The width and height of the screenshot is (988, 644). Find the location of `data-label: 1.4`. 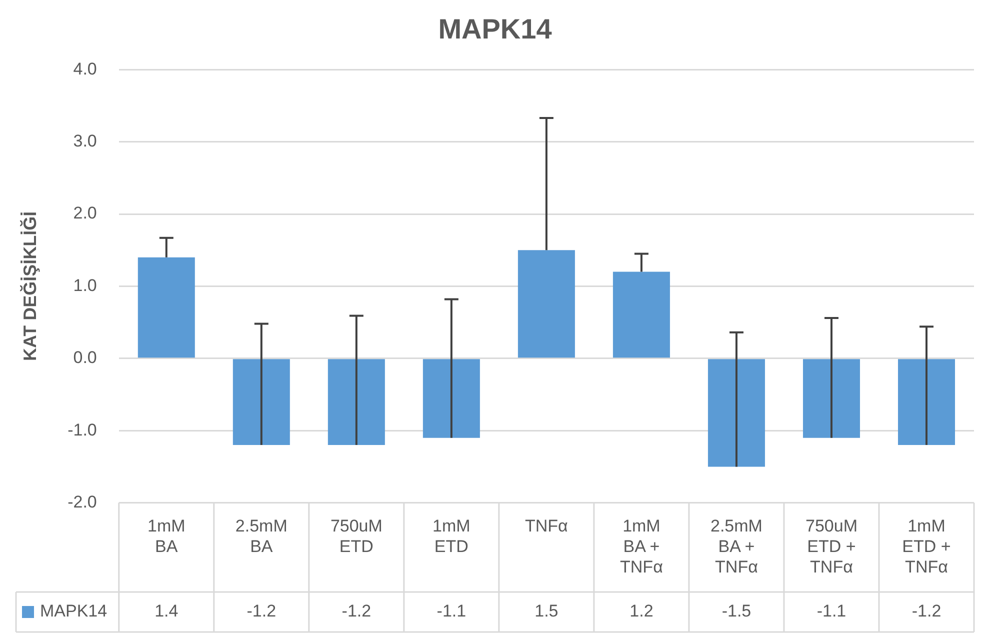

data-label: 1.4 is located at coordinates (166, 611).